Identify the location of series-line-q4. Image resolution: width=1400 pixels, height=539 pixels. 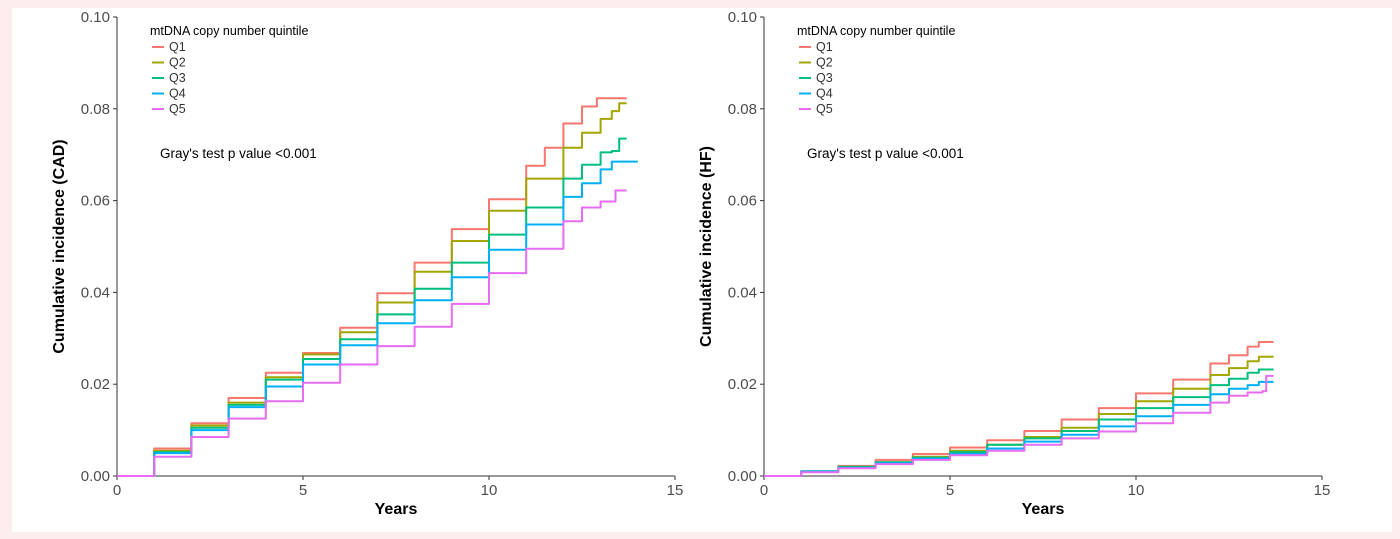
(1019, 428).